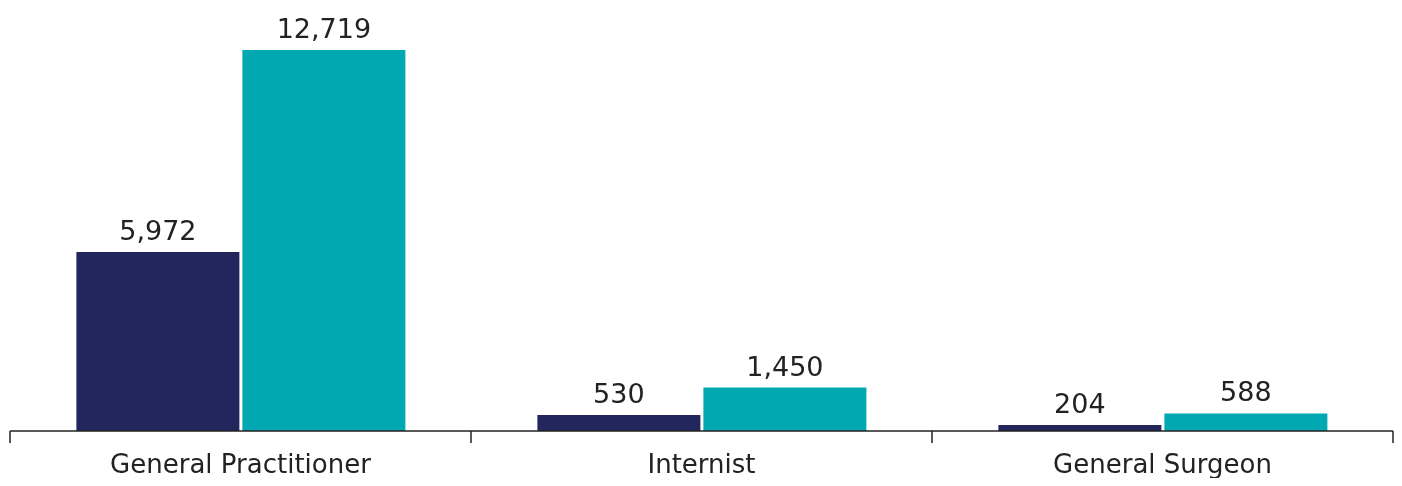  What do you see at coordinates (785, 366) in the screenshot?
I see `data-label: 1,450` at bounding box center [785, 366].